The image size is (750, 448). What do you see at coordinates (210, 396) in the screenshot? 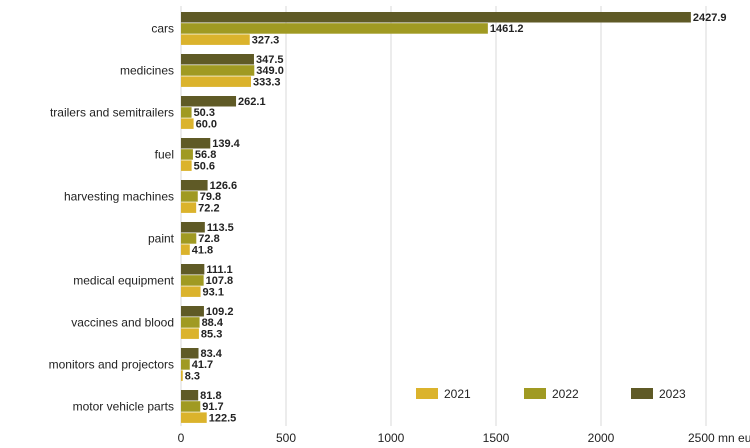
I see `value-label: 81.8` at bounding box center [210, 396].